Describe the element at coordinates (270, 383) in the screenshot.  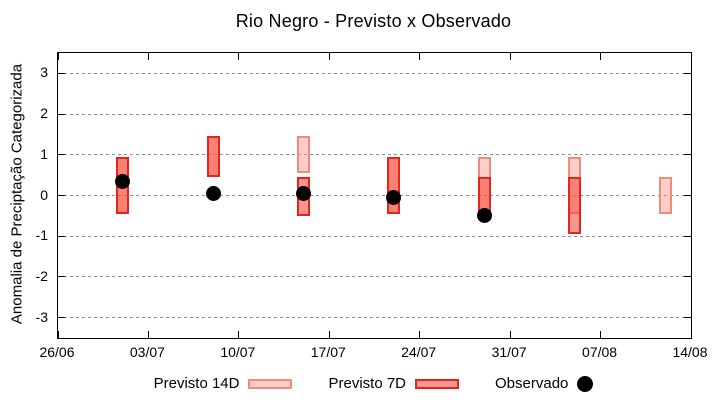
I see `previsto-14d-swatch-icon` at that location.